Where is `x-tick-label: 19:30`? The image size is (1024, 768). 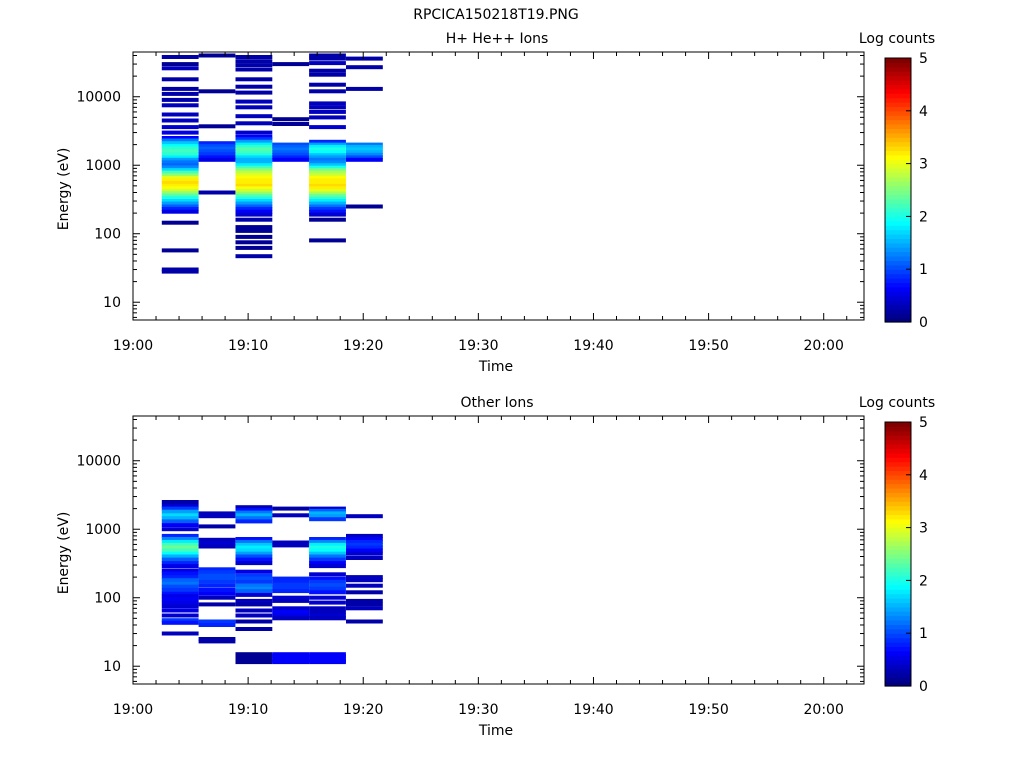
x-tick-label: 19:30 is located at coordinates (478, 346).